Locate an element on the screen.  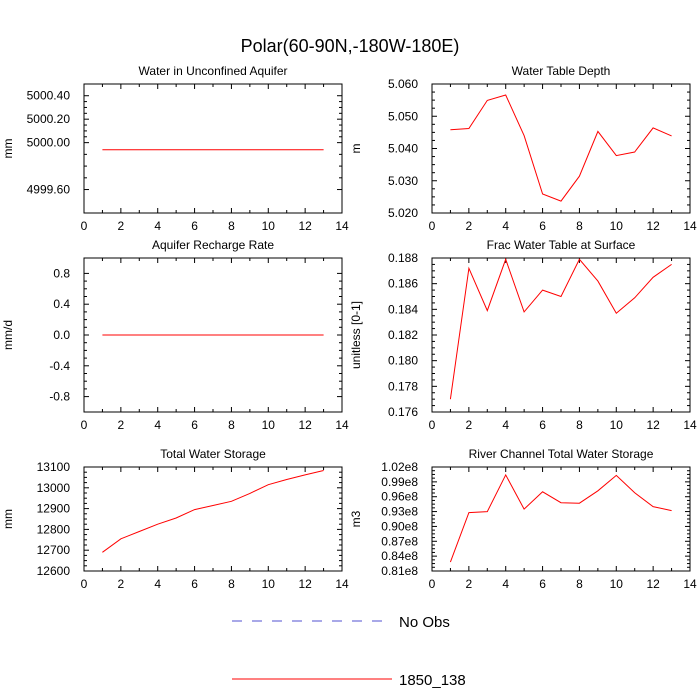
y-tick-label: 5.050 is located at coordinates (403, 116).